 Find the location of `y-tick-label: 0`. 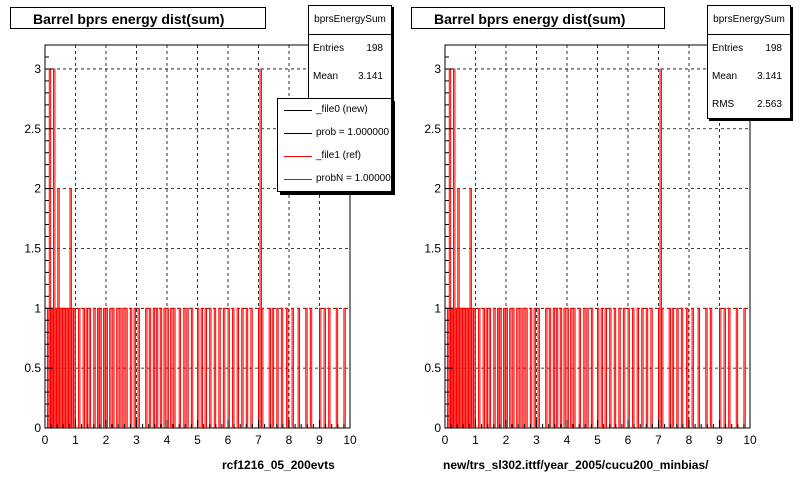

y-tick-label: 0 is located at coordinates (37, 428).